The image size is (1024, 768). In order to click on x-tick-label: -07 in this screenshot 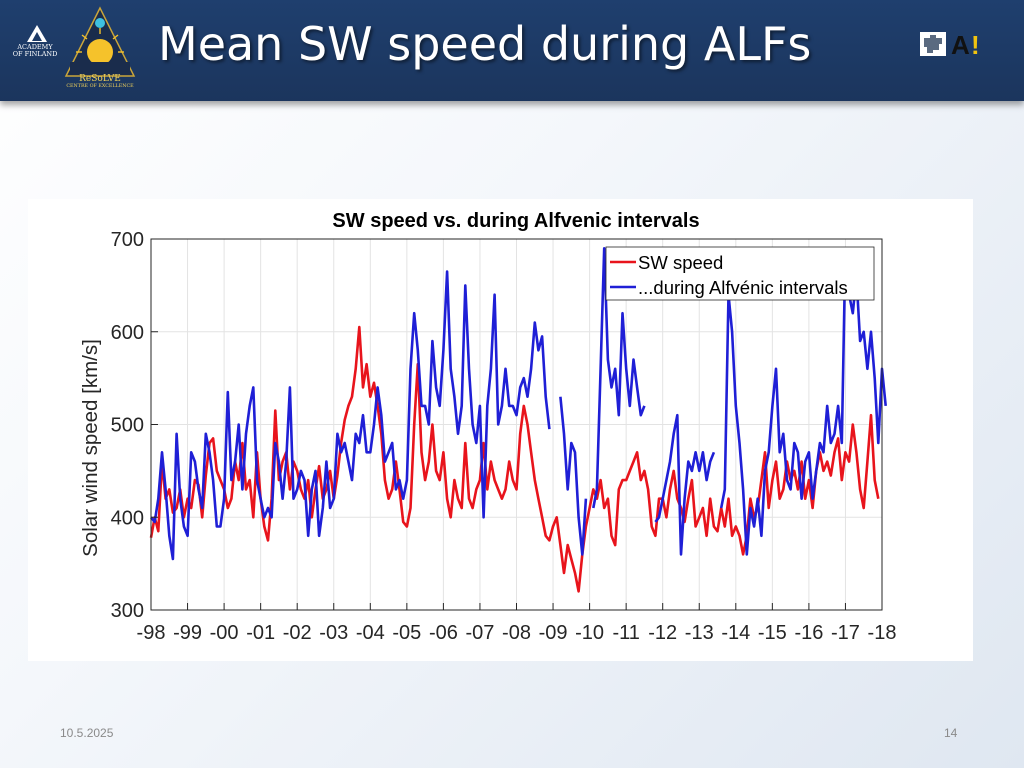, I will do `click(479, 633)`.